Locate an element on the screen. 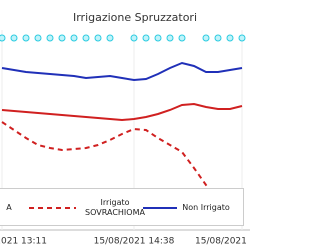 The image size is (320, 250). x-tick-label: 0/2021 13:11 is located at coordinates (23, 242).